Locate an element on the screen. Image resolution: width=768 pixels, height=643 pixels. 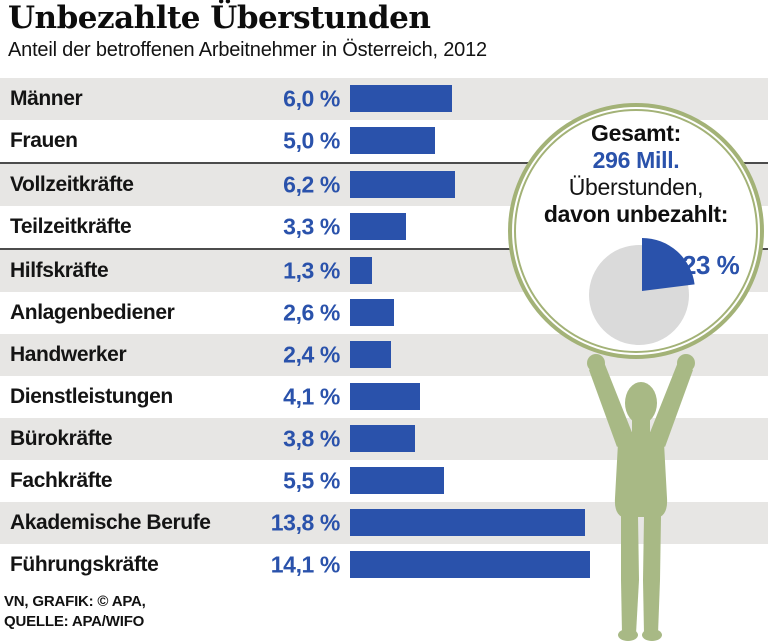
value-label: 5,5 % is located at coordinates (311, 480).